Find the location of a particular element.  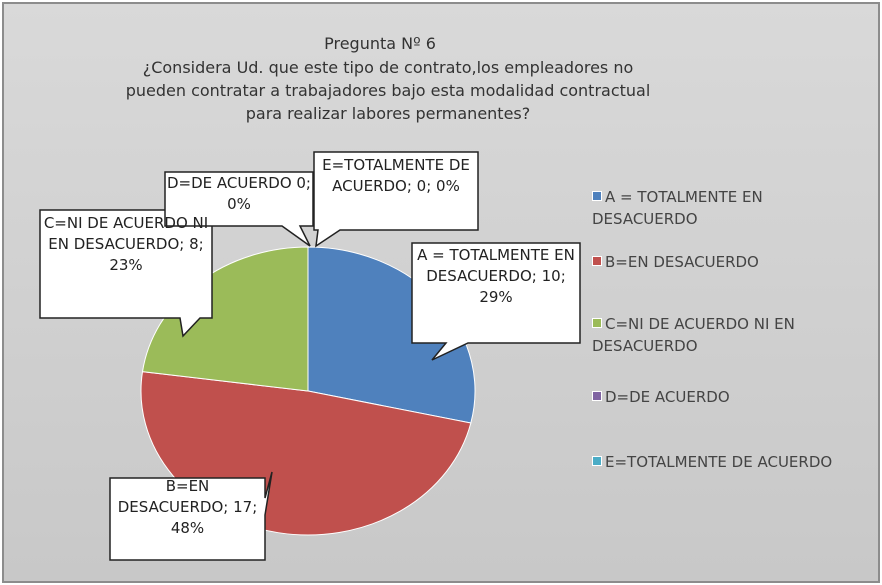

data-label: A = TOTALMENTE EN DESACUERDO; 10; 29% is located at coordinates (496, 276).